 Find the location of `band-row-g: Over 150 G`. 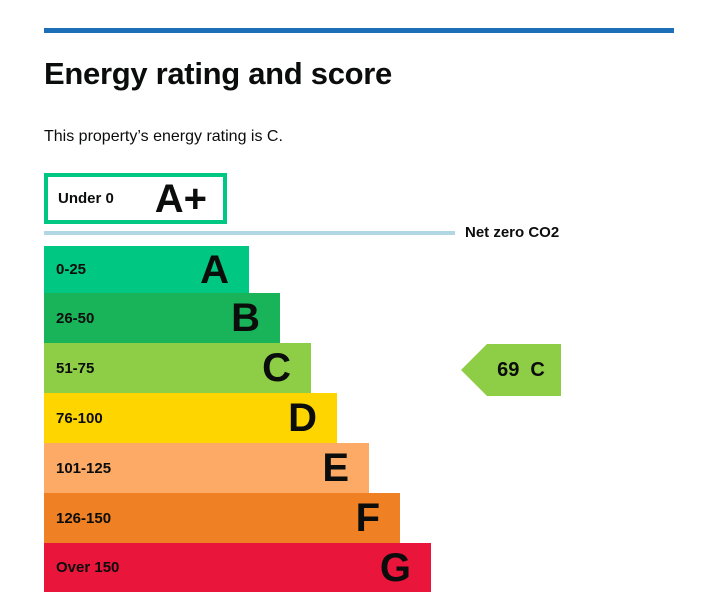

band-row-g: Over 150 G is located at coordinates (237, 567).